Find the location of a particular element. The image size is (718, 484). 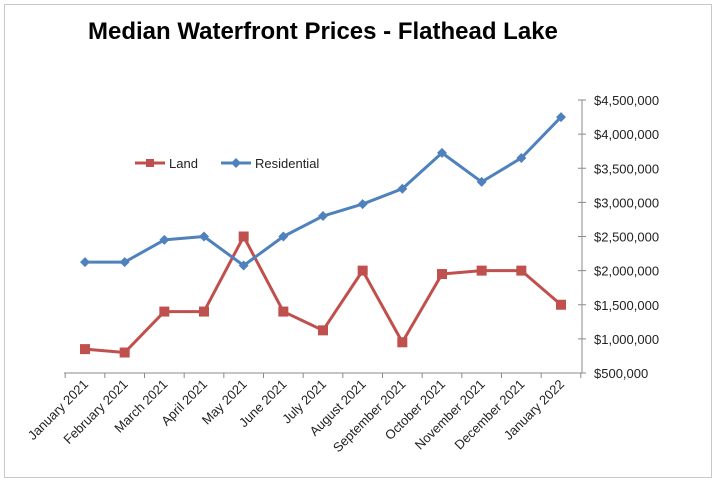

legend-item-residential: Residential is located at coordinates (270, 163).